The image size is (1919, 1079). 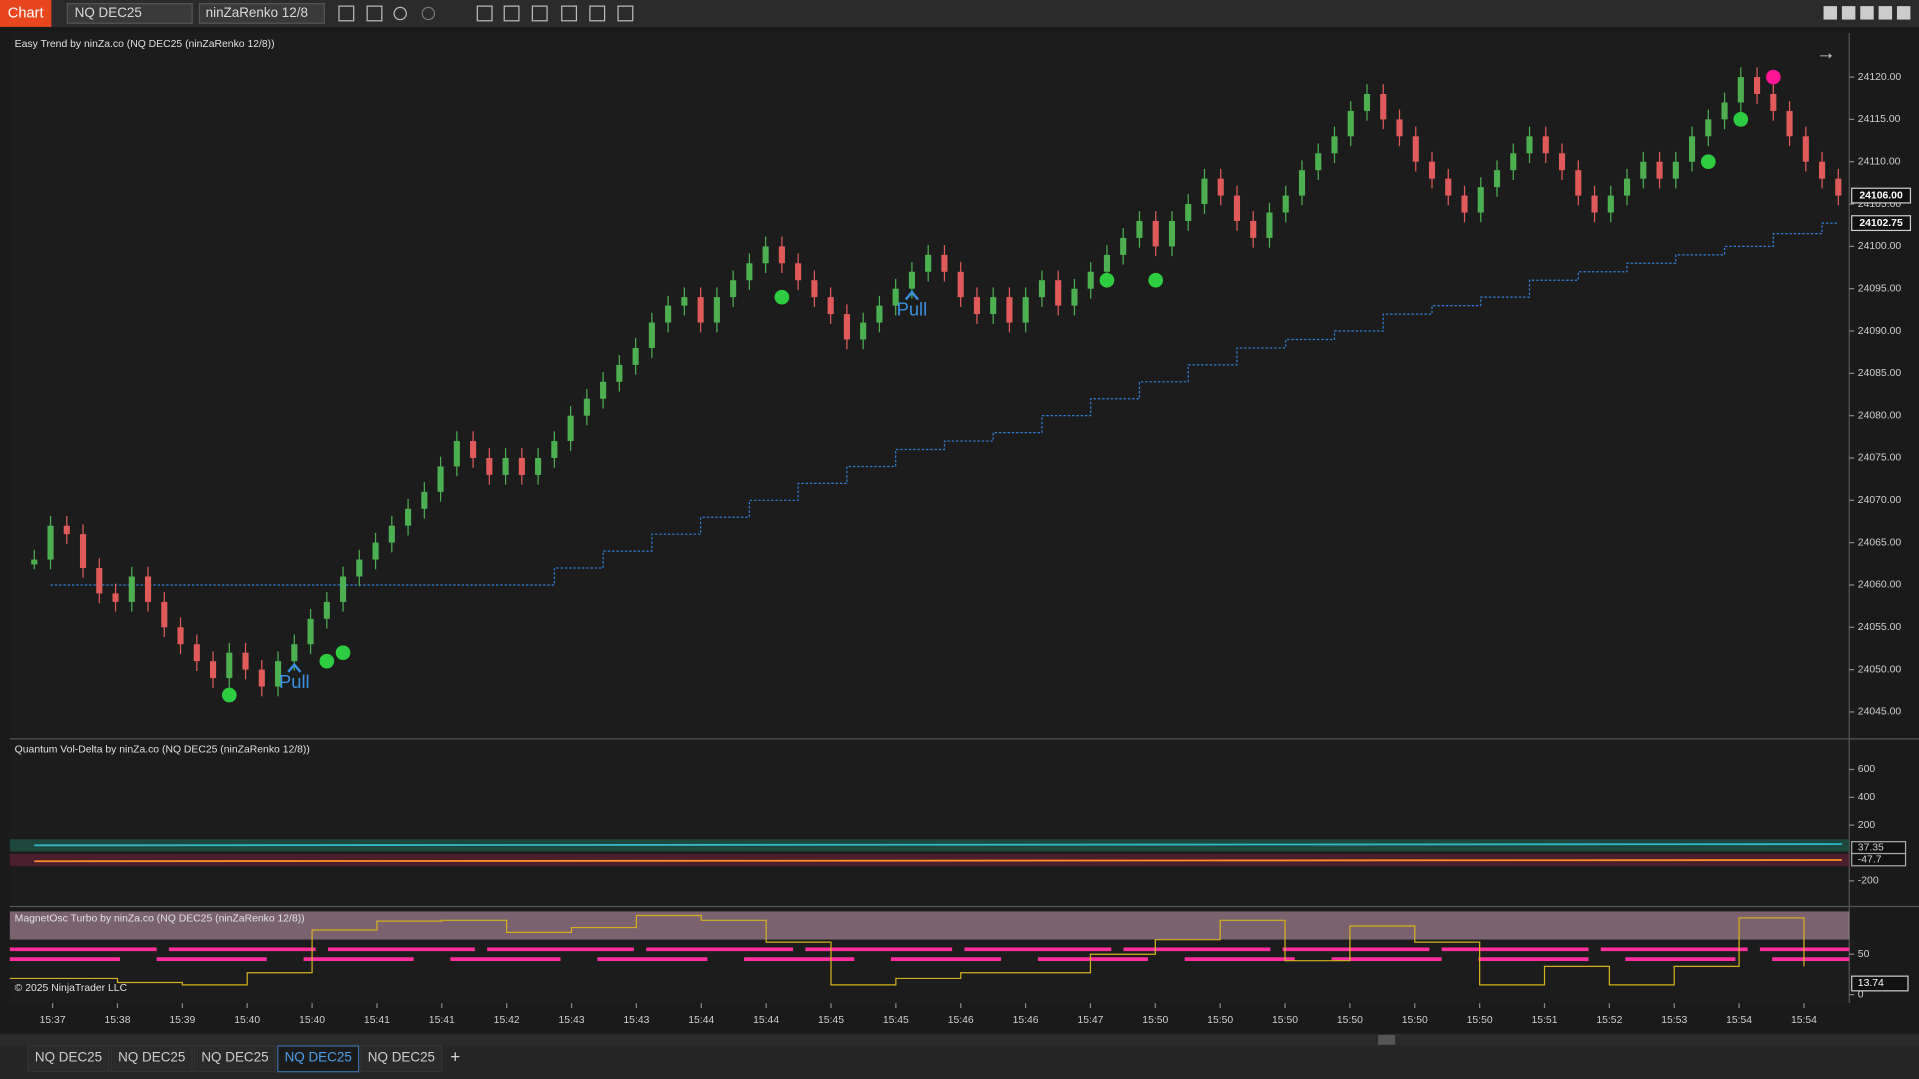 What do you see at coordinates (1826, 53) in the screenshot?
I see `scroll-arrow: →` at bounding box center [1826, 53].